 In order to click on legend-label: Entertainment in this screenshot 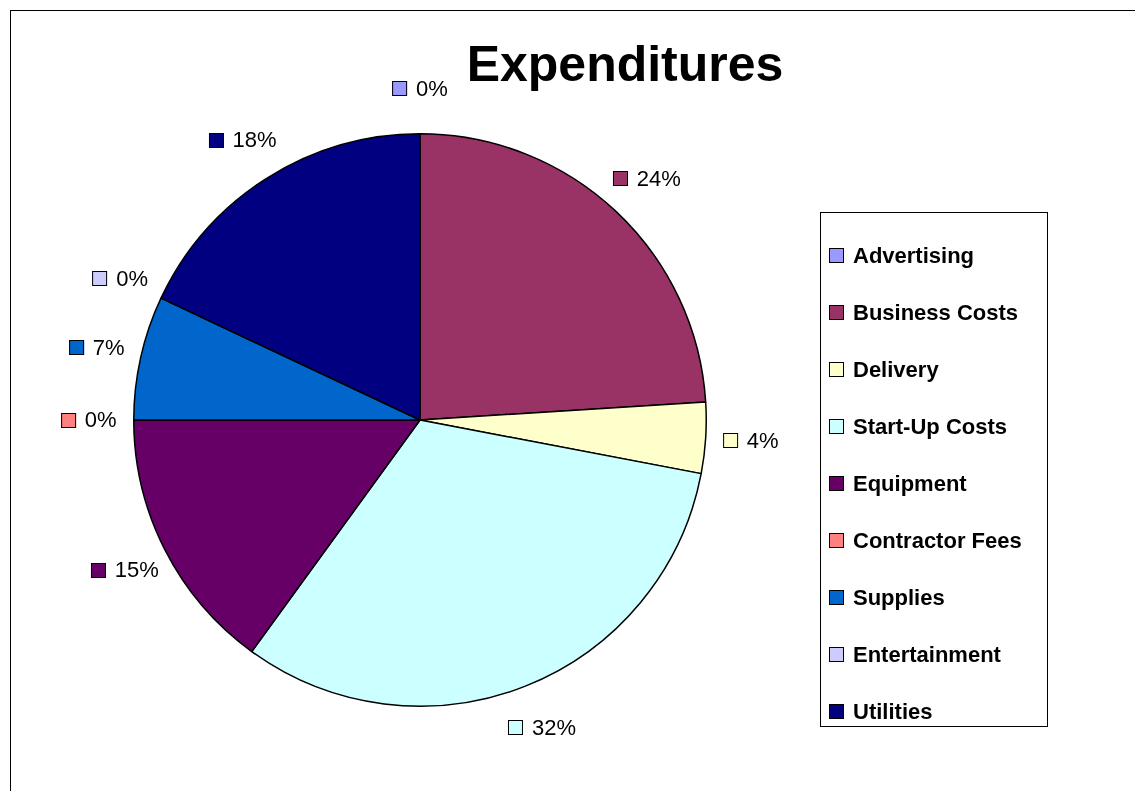, I will do `click(927, 654)`.